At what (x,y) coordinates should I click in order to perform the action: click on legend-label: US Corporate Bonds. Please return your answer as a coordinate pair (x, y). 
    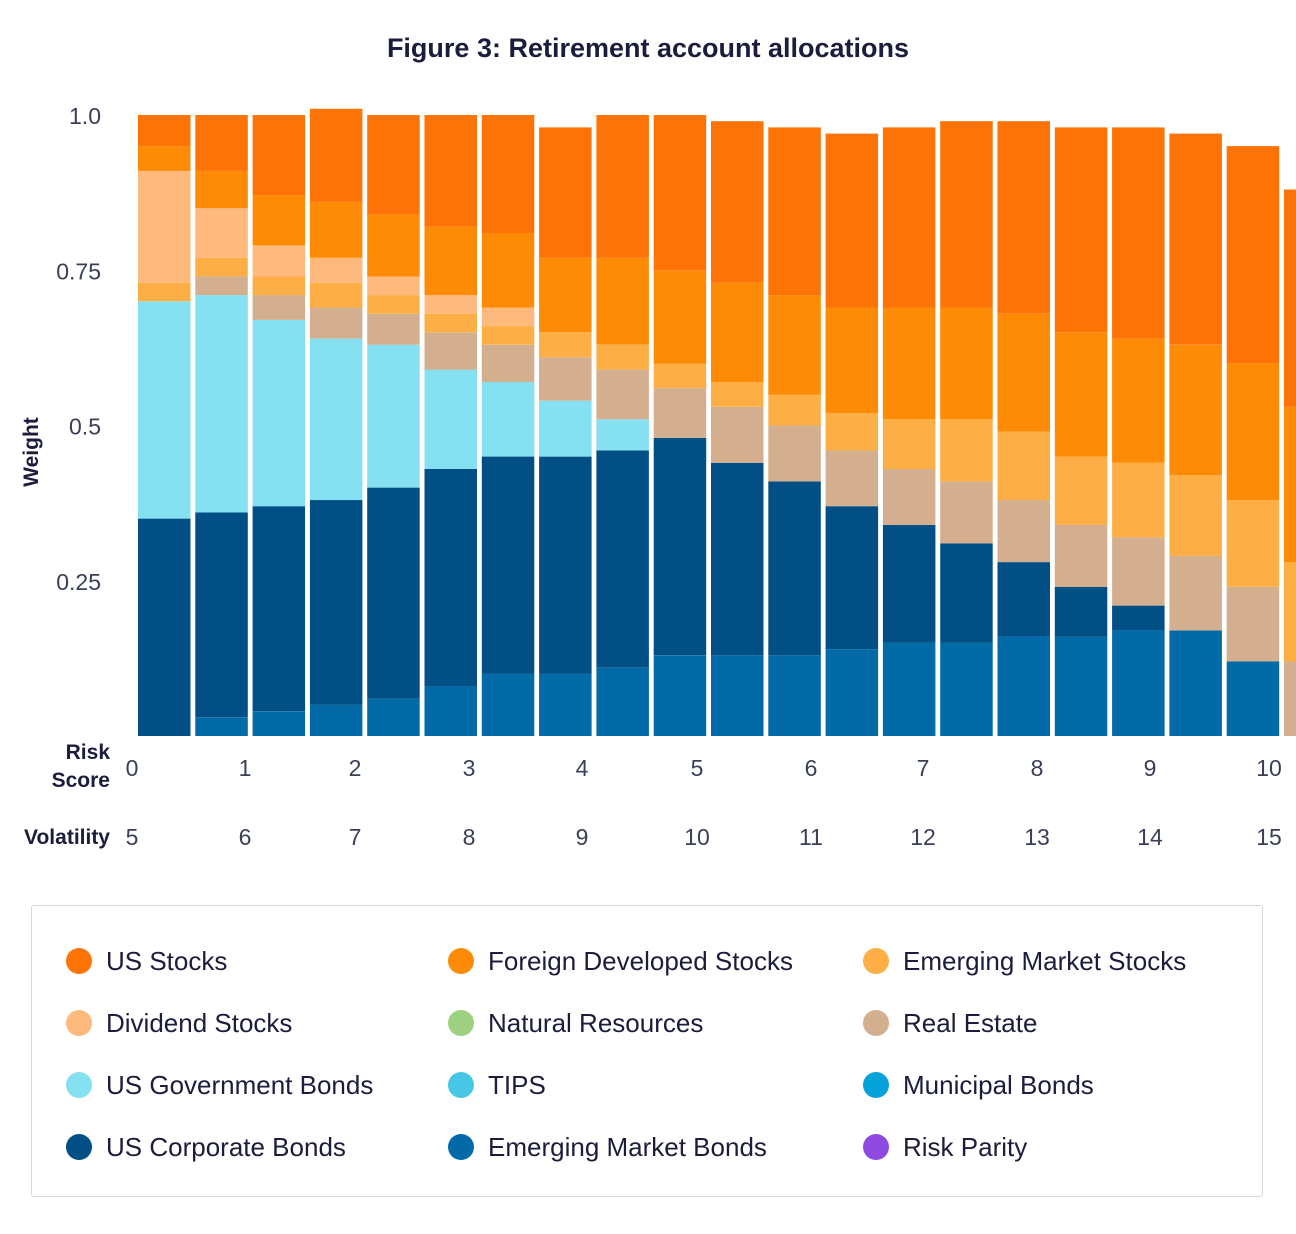
    Looking at the image, I should click on (226, 1146).